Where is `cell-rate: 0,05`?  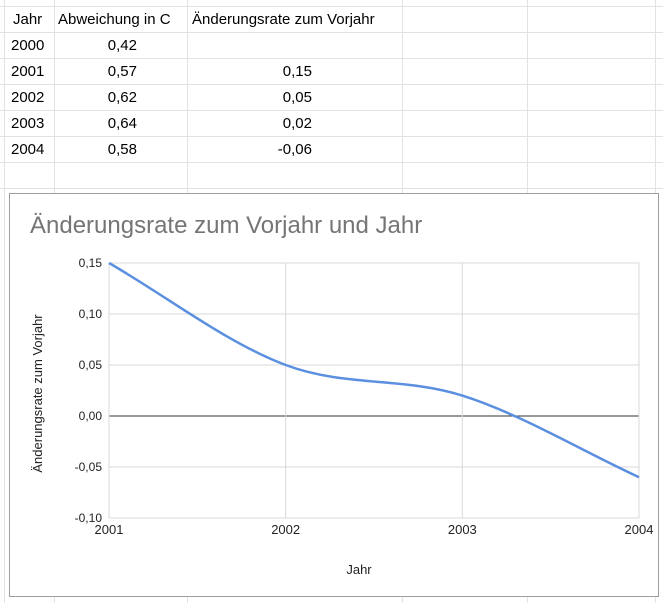
cell-rate: 0,05 is located at coordinates (297, 97).